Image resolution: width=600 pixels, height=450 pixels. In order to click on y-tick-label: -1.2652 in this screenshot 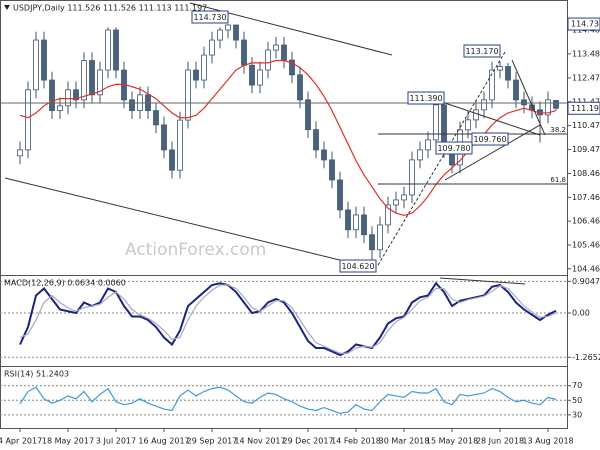, I will do `click(586, 357)`.